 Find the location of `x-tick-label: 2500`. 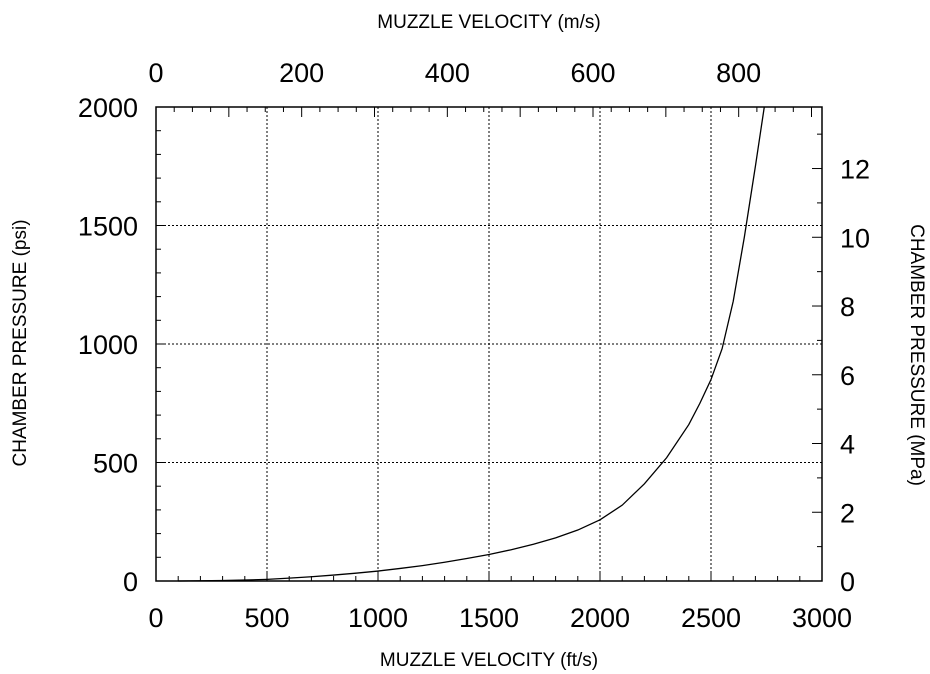

x-tick-label: 2500 is located at coordinates (711, 618).